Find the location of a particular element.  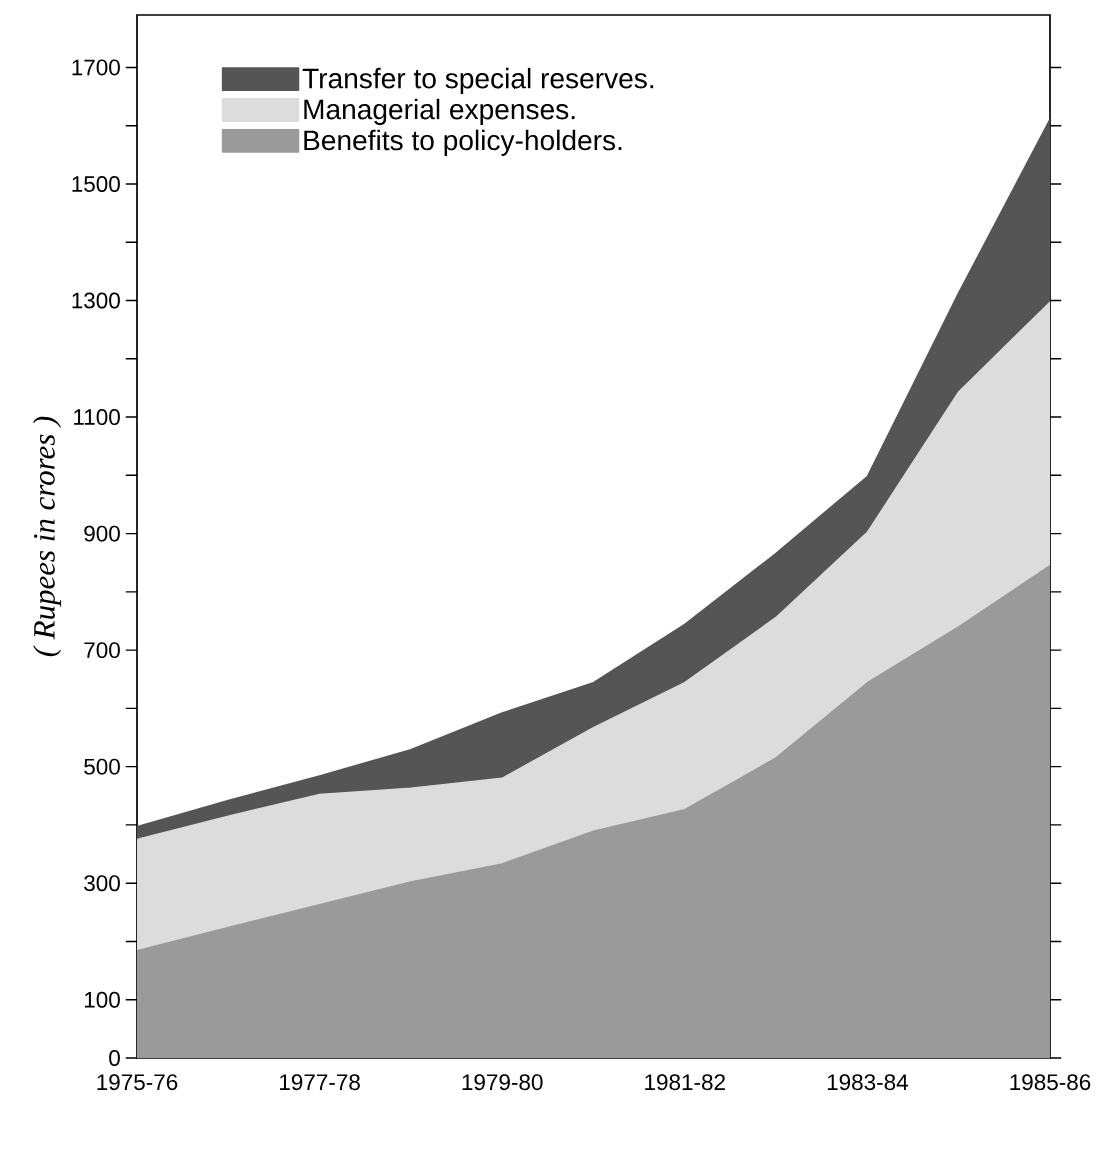

x-tick-label: 1983-84 is located at coordinates (867, 1082).